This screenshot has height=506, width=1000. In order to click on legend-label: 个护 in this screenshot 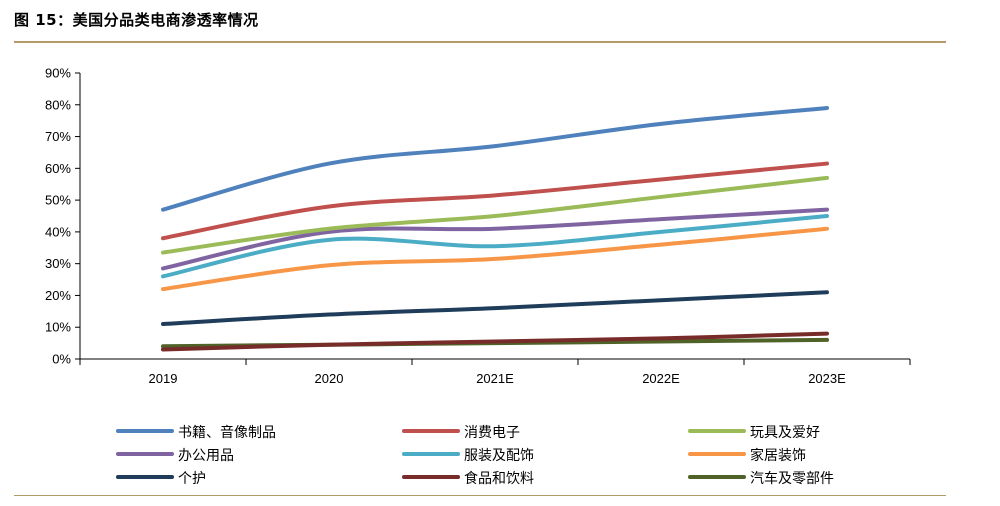, I will do `click(192, 479)`.